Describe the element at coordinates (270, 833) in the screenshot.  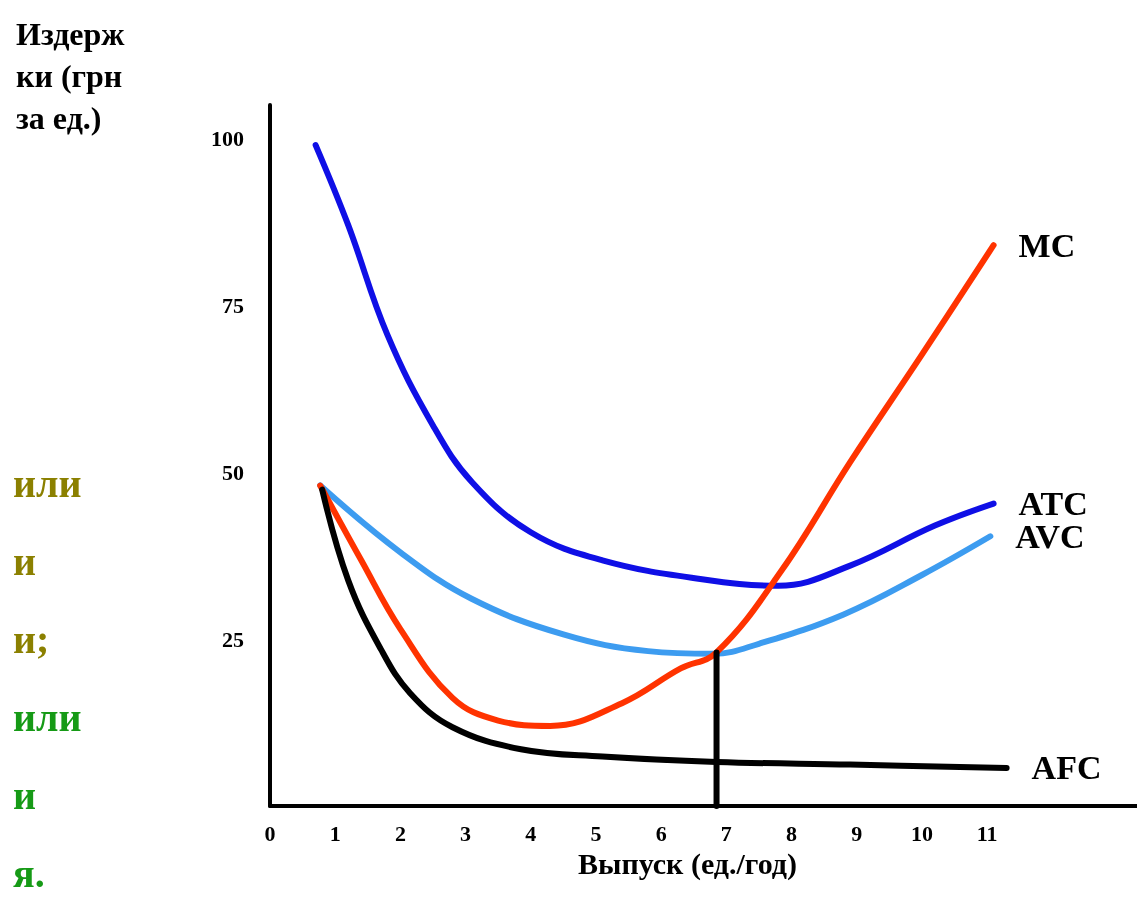
I see `x-tick-label: 0` at that location.